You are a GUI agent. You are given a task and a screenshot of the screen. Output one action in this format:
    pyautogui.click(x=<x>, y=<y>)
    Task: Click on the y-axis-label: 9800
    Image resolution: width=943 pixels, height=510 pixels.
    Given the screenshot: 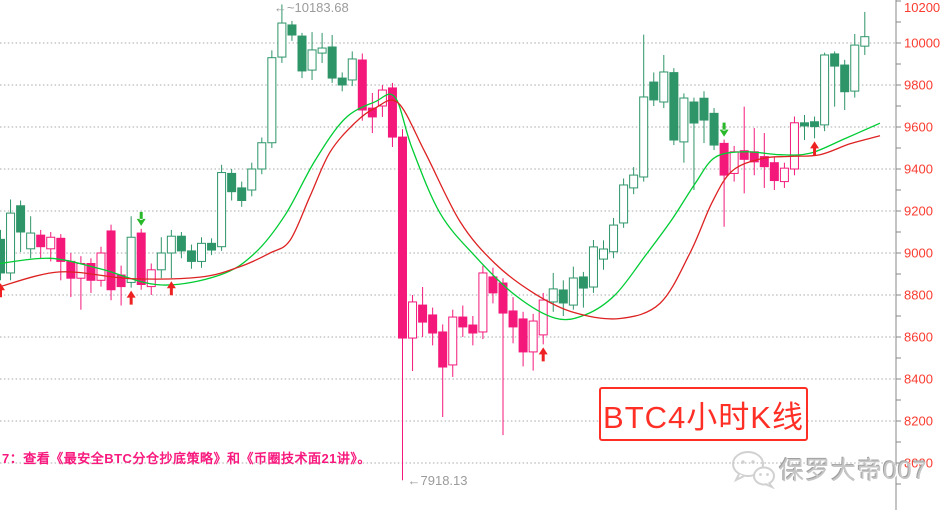 What is the action you would take?
    pyautogui.click(x=918, y=85)
    